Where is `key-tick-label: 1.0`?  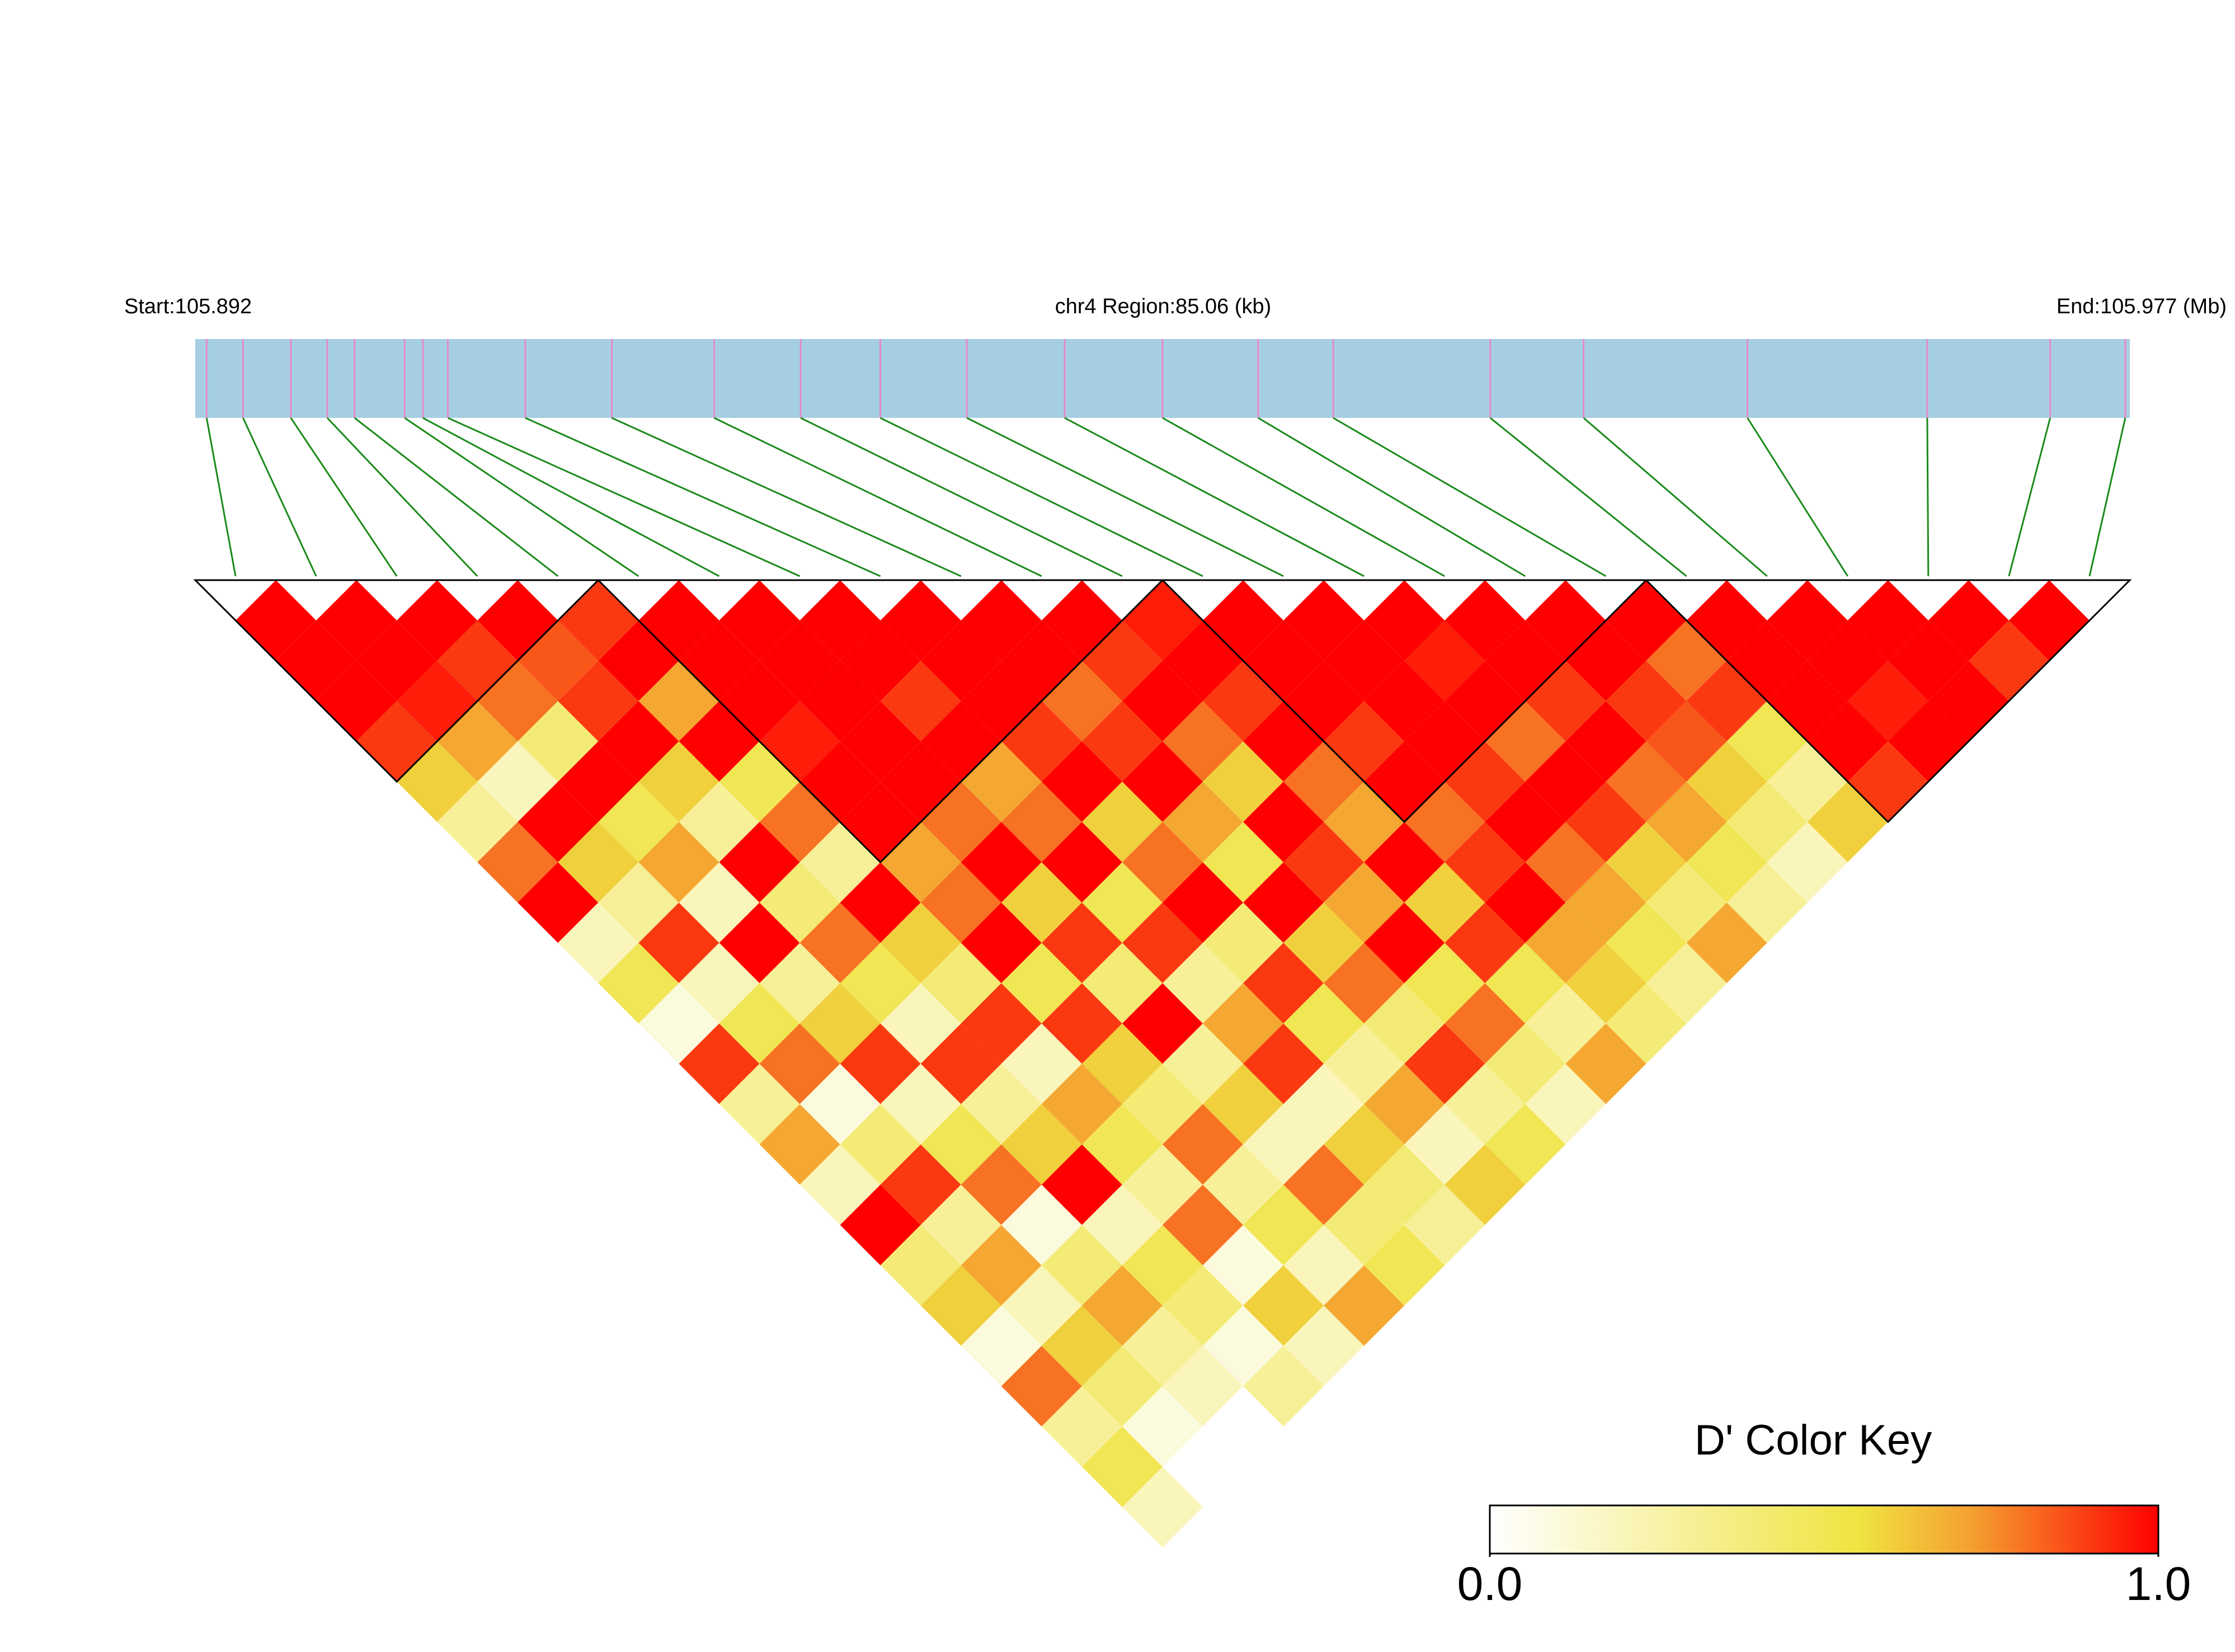
key-tick-label: 1.0 is located at coordinates (2158, 1584).